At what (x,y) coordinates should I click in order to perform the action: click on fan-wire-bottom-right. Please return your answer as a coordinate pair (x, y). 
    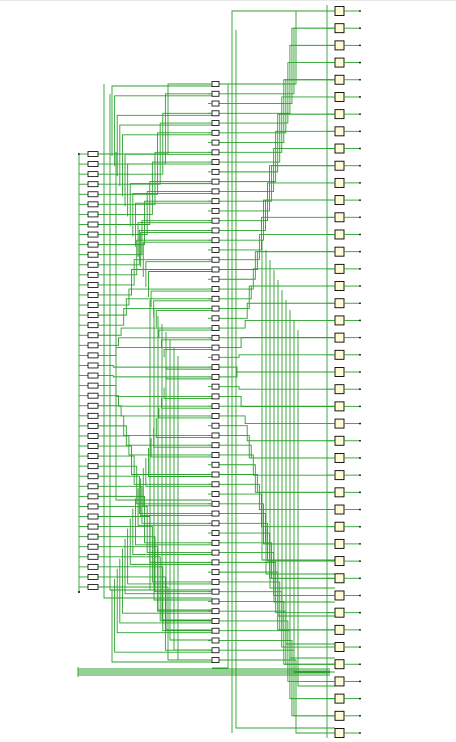
    Looking at the image, I should click on (304, 436).